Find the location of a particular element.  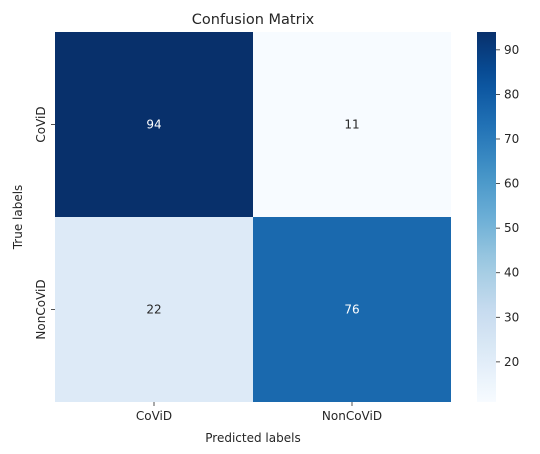

chart-title: Confusion Matrix is located at coordinates (253, 20).